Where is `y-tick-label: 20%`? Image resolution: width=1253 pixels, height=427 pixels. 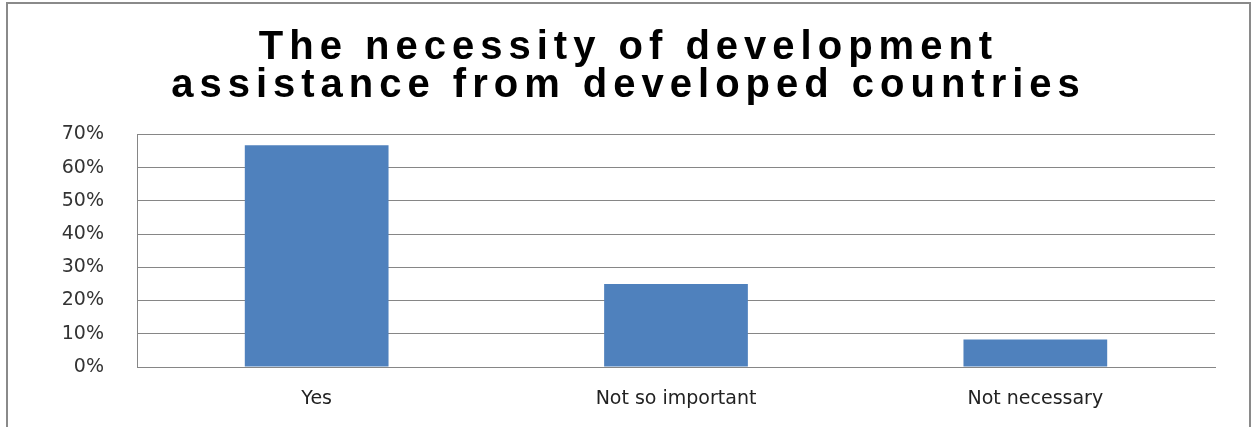
y-tick-label: 20% is located at coordinates (82, 298).